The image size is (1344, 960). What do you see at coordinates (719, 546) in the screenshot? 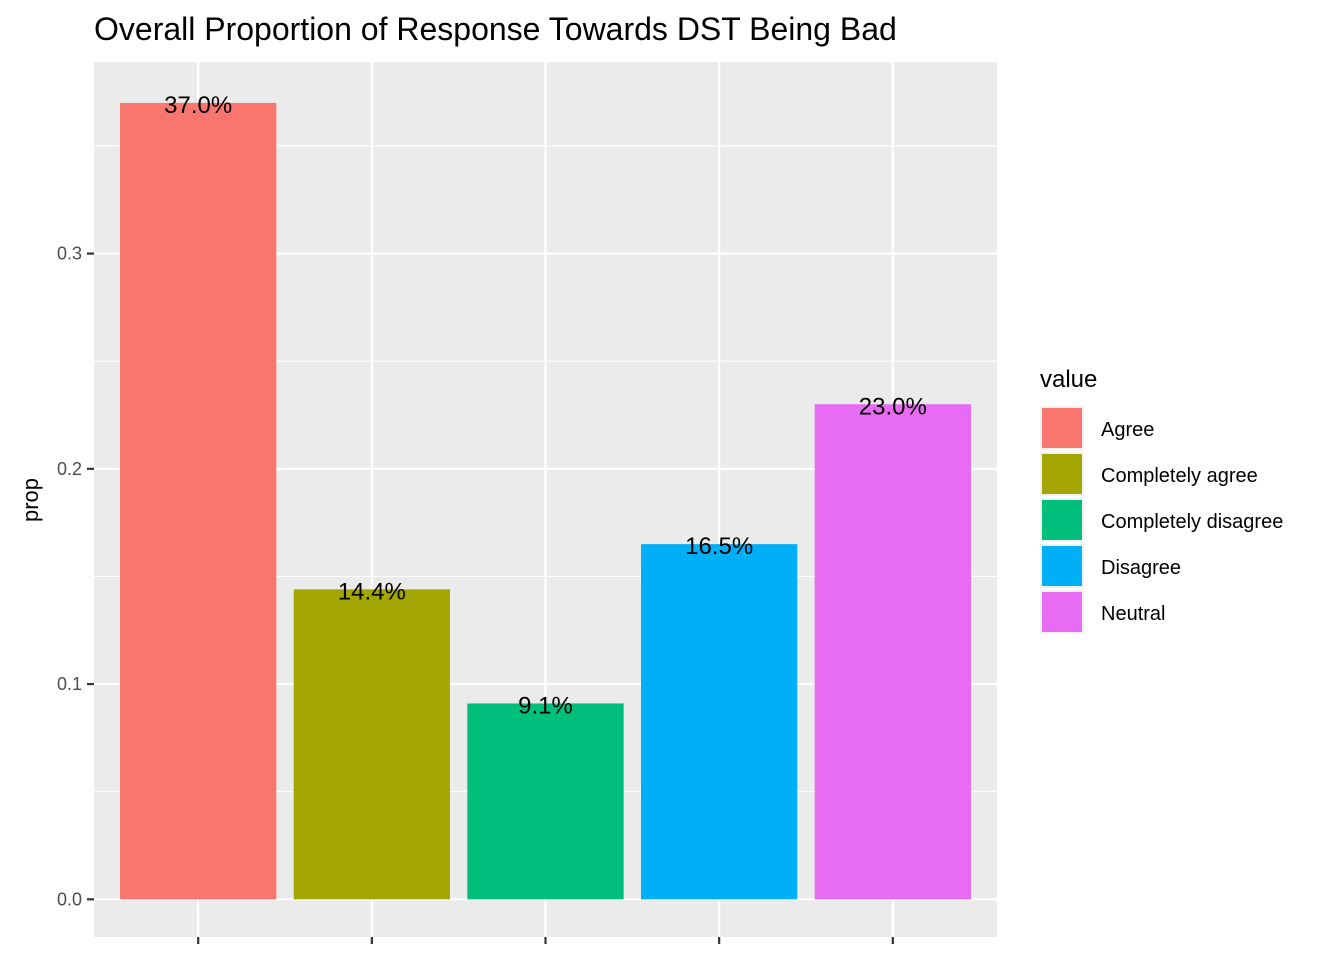
I see `data-label: 16.5%` at bounding box center [719, 546].